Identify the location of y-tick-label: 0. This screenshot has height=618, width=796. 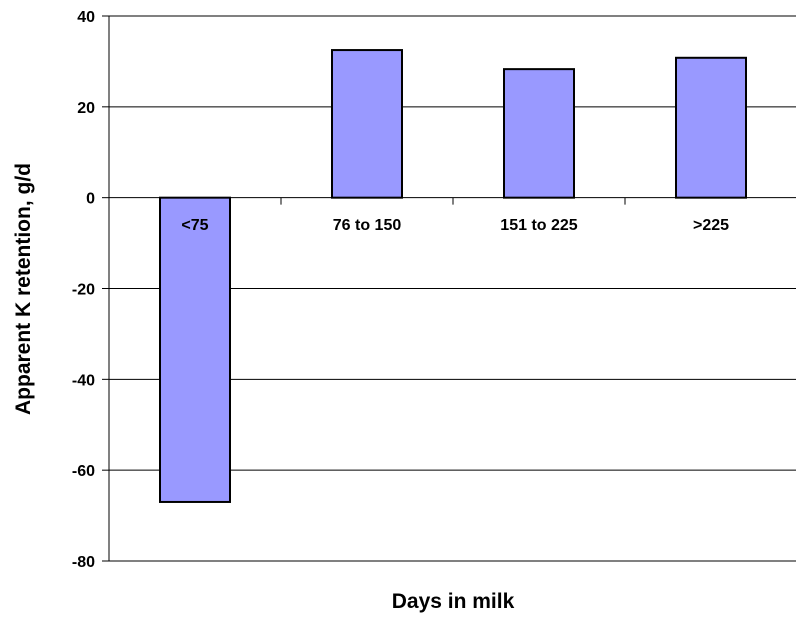
(90, 199).